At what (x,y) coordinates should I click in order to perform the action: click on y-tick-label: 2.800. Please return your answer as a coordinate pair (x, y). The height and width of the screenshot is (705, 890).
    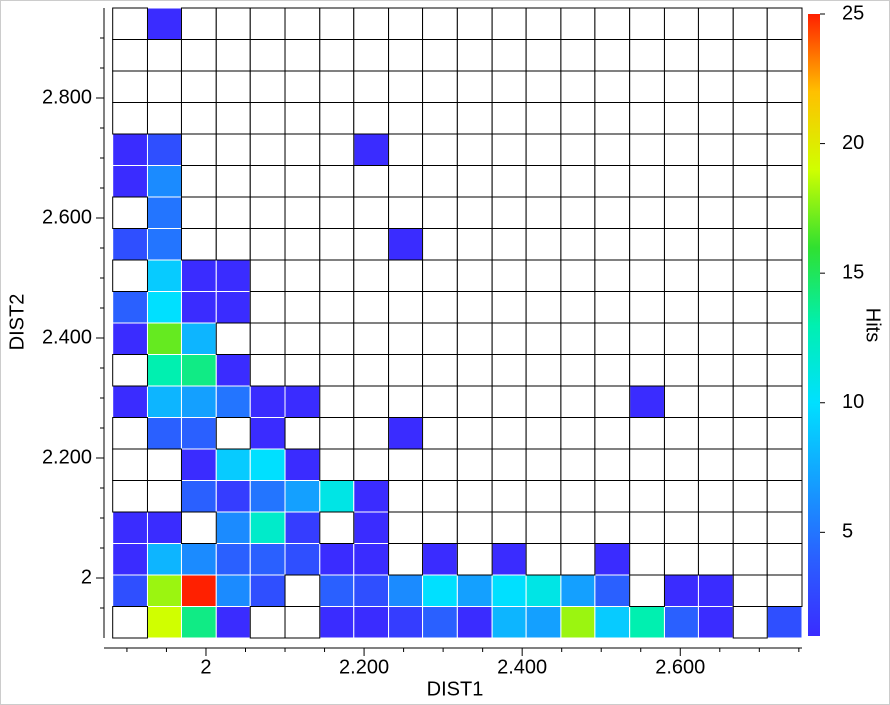
    Looking at the image, I should click on (67, 97).